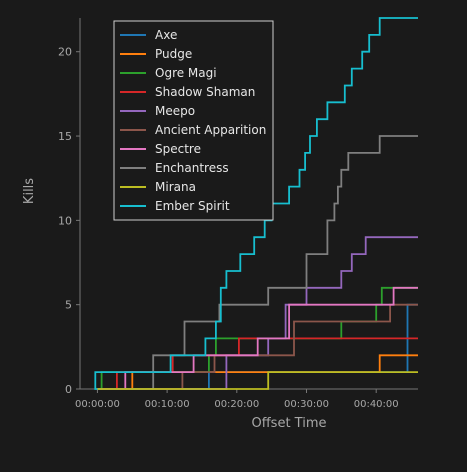 The image size is (467, 472). Describe the element at coordinates (29, 191) in the screenshot. I see `y-axis-label: Kills` at that location.